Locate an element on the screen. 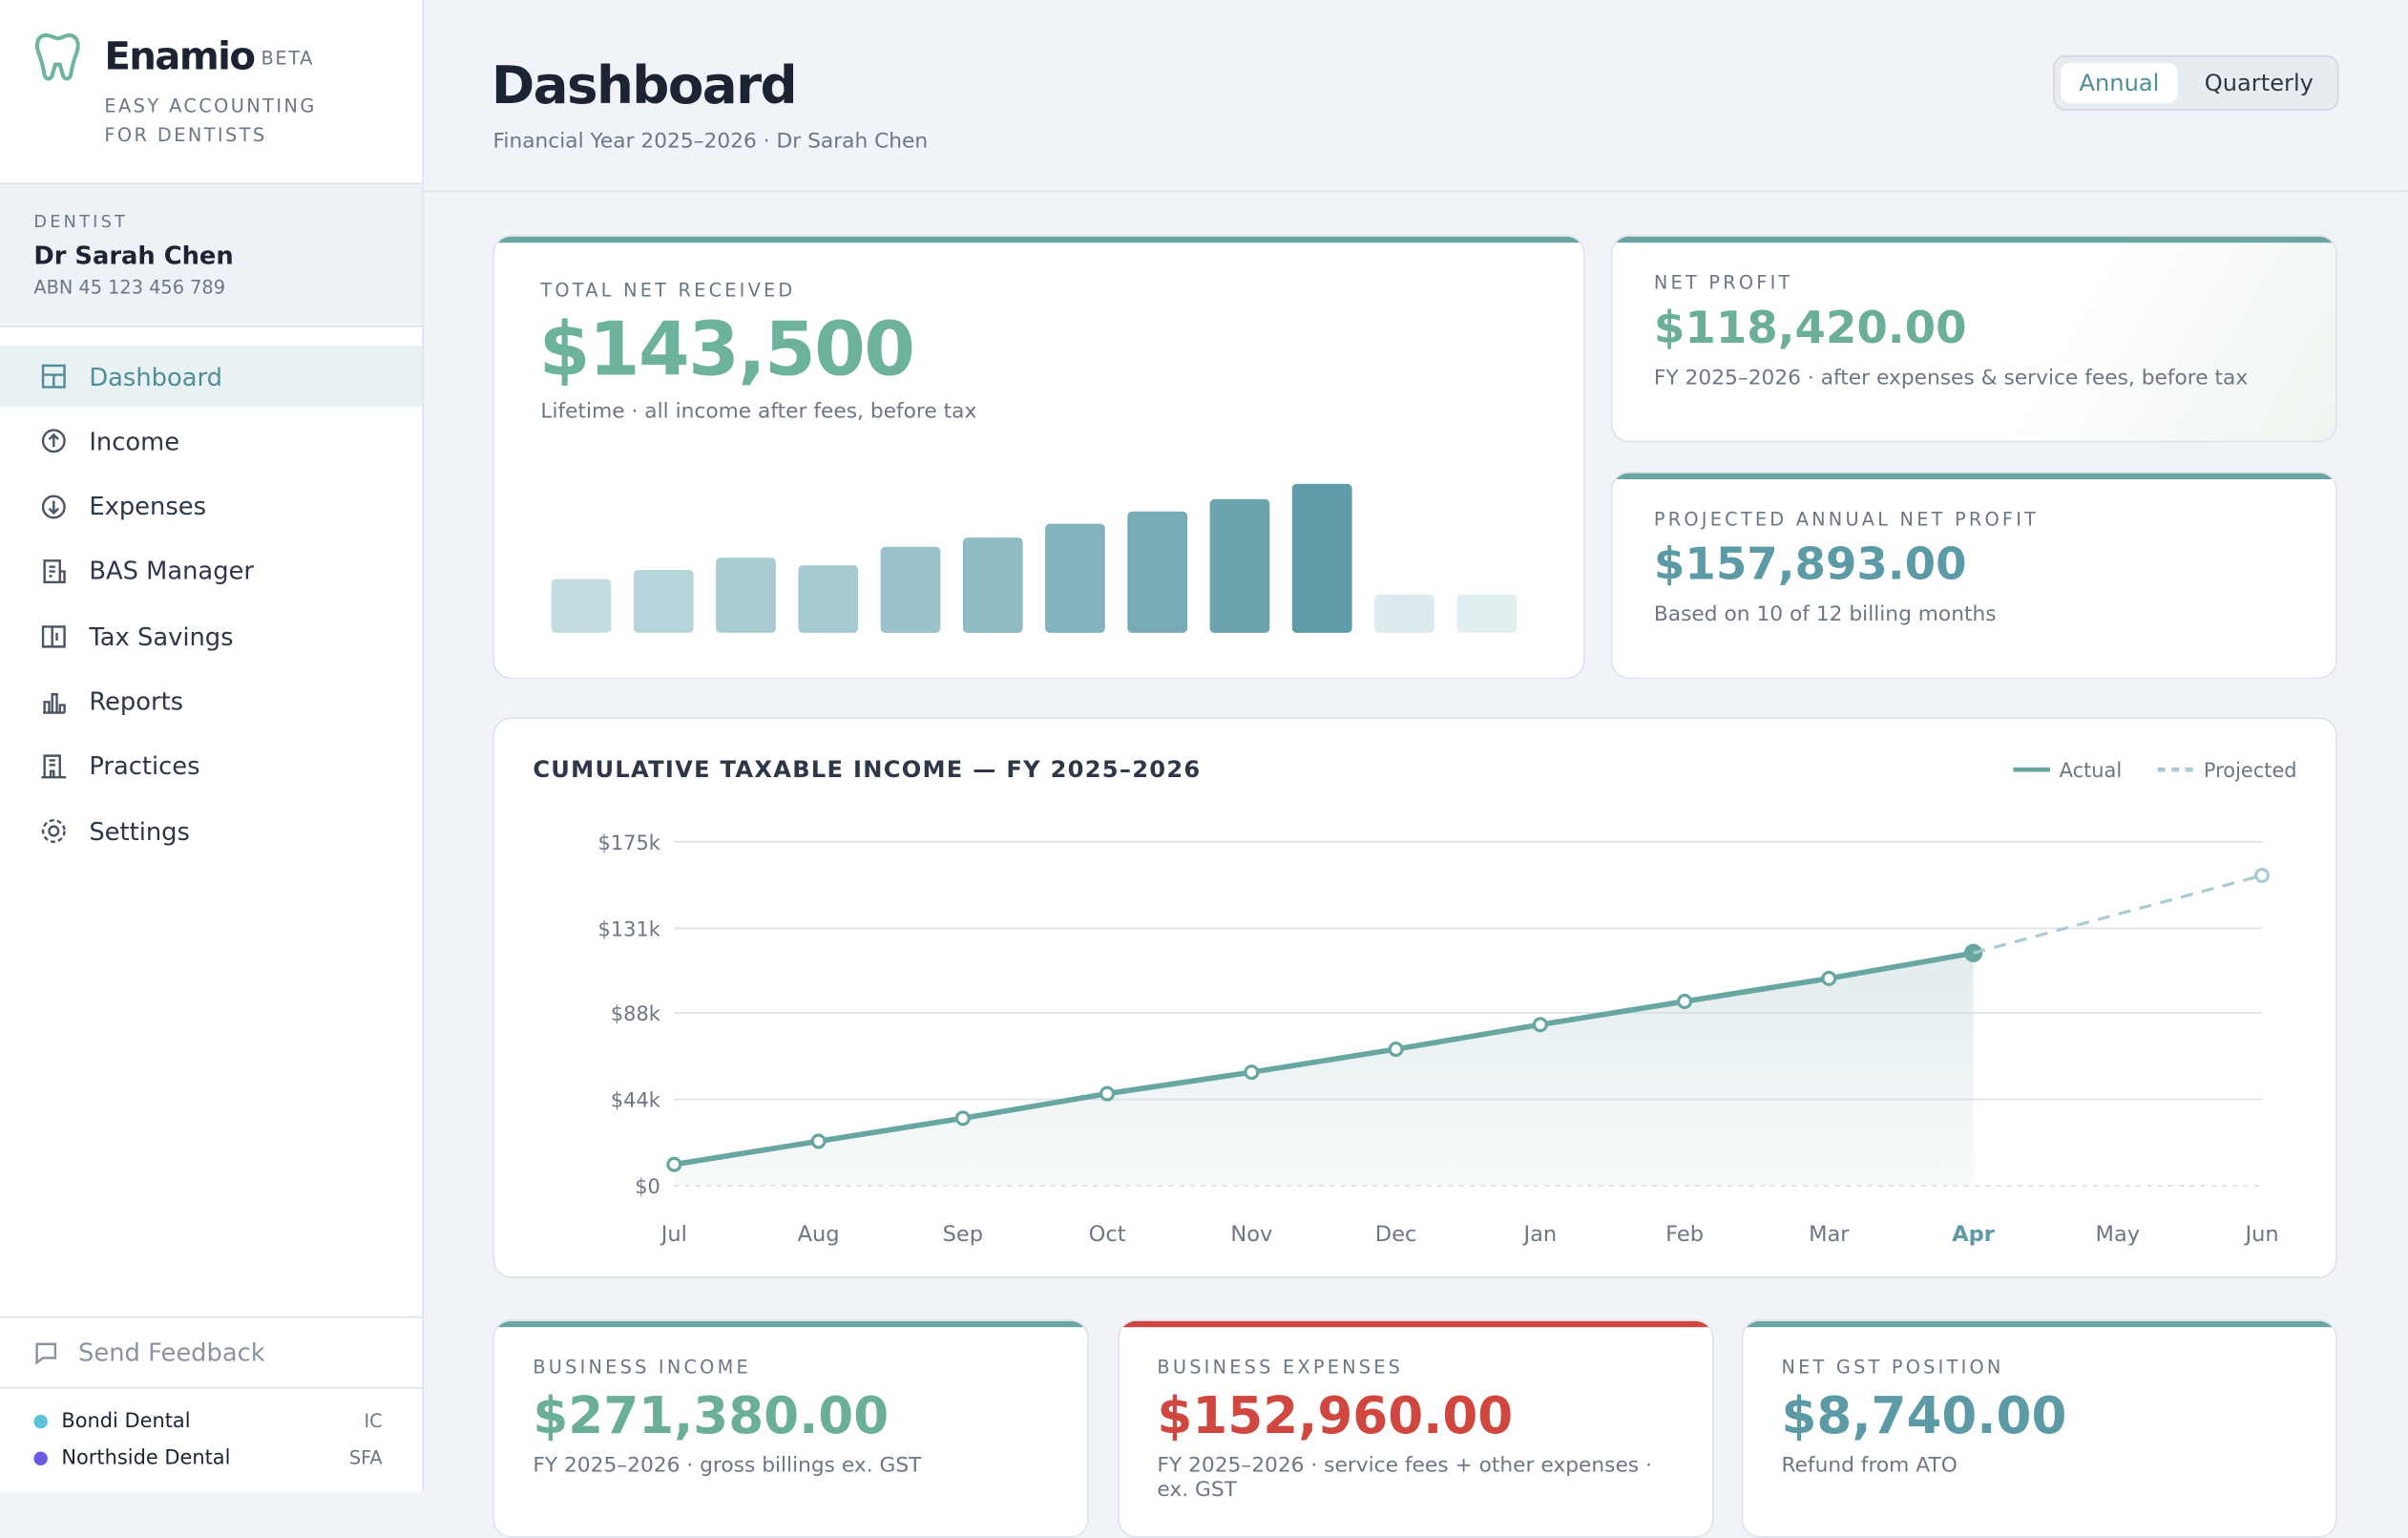  y-tick-label: $175k is located at coordinates (630, 843).